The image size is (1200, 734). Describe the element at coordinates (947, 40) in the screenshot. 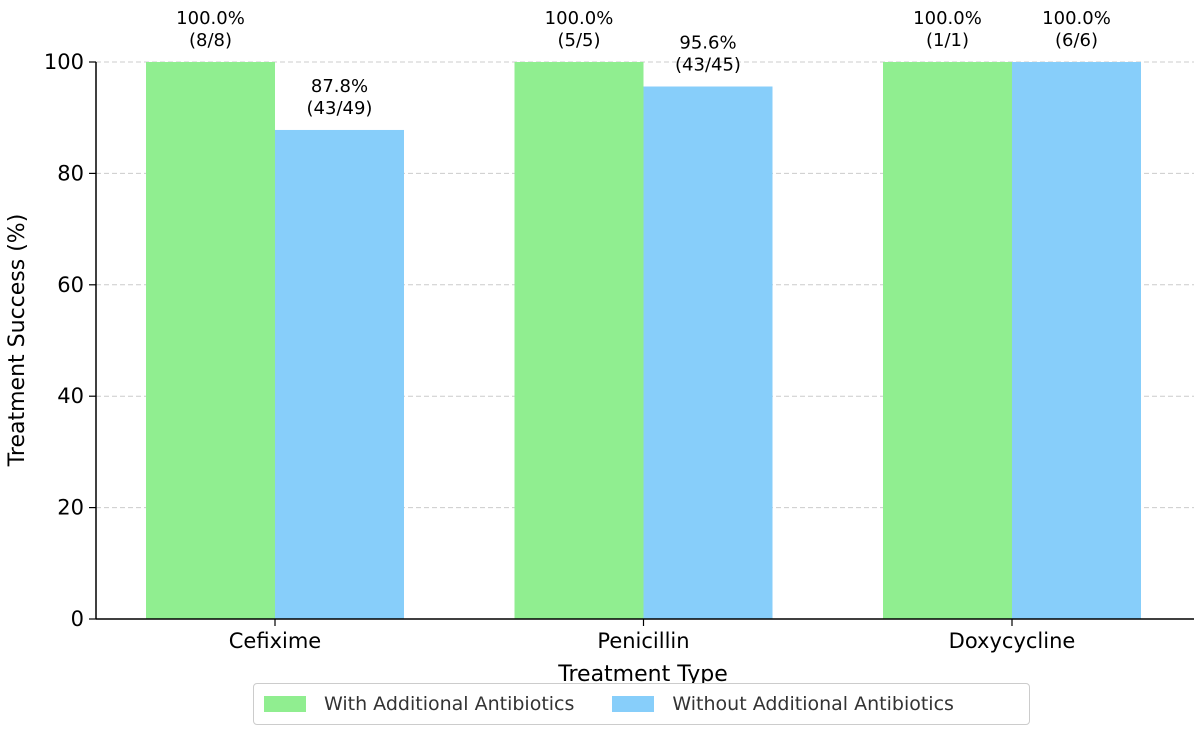

I see `bar-count-label: (1/1)` at that location.